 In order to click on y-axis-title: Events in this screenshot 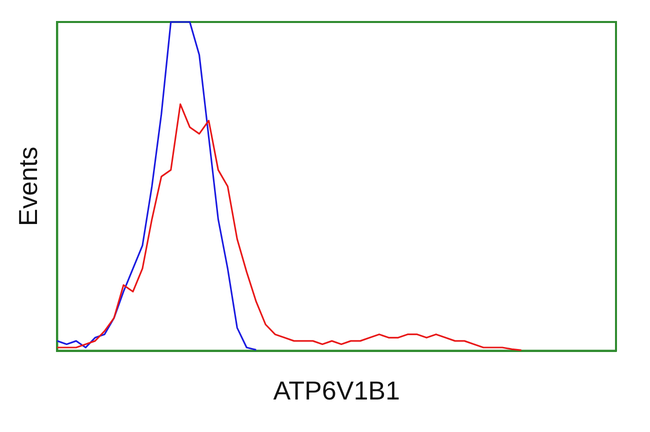, I will do `click(27, 186)`.